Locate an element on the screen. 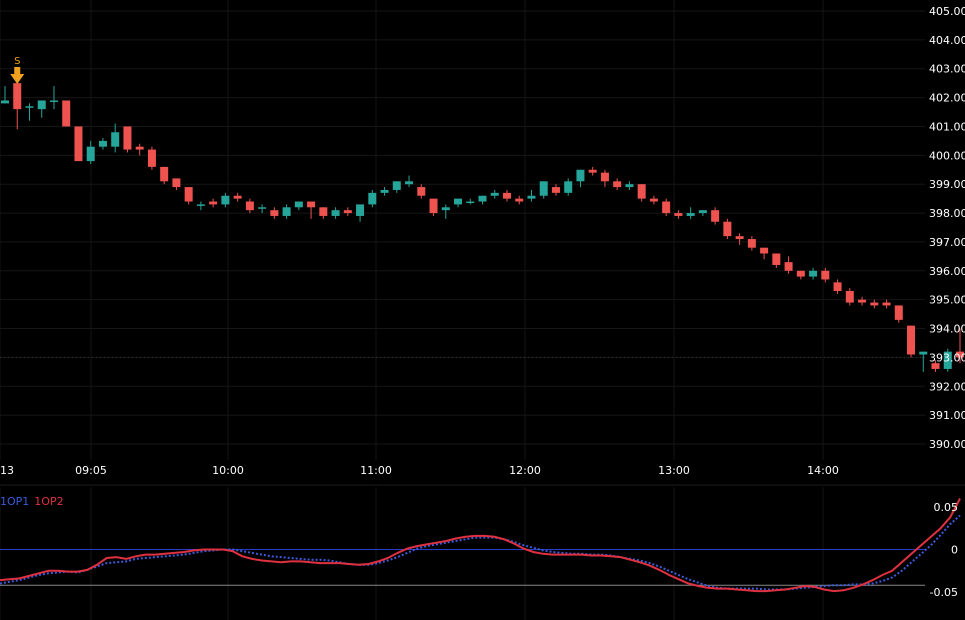 The image size is (965, 620). osc-tick-label: -0.05 is located at coordinates (944, 592).